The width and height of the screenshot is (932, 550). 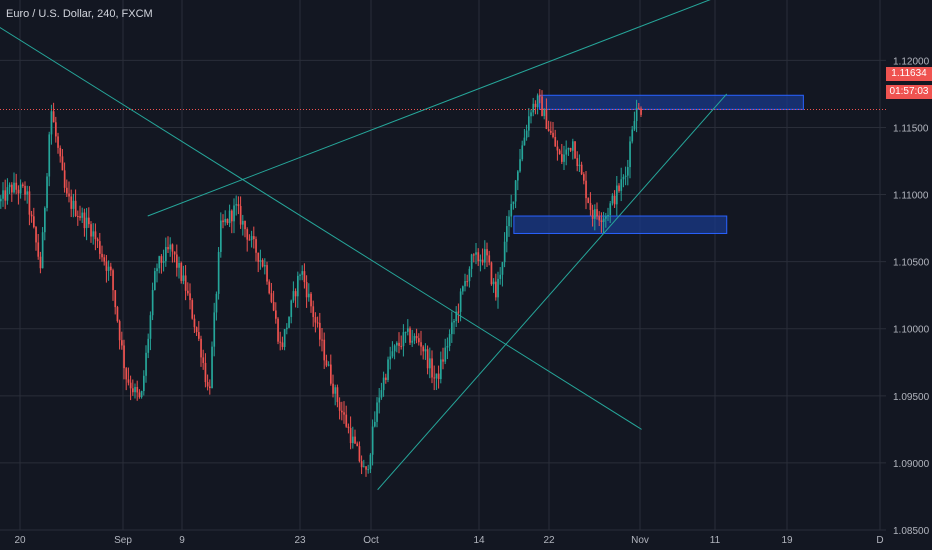 I want to click on y-tick-label: 1.11000, so click(x=911, y=196).